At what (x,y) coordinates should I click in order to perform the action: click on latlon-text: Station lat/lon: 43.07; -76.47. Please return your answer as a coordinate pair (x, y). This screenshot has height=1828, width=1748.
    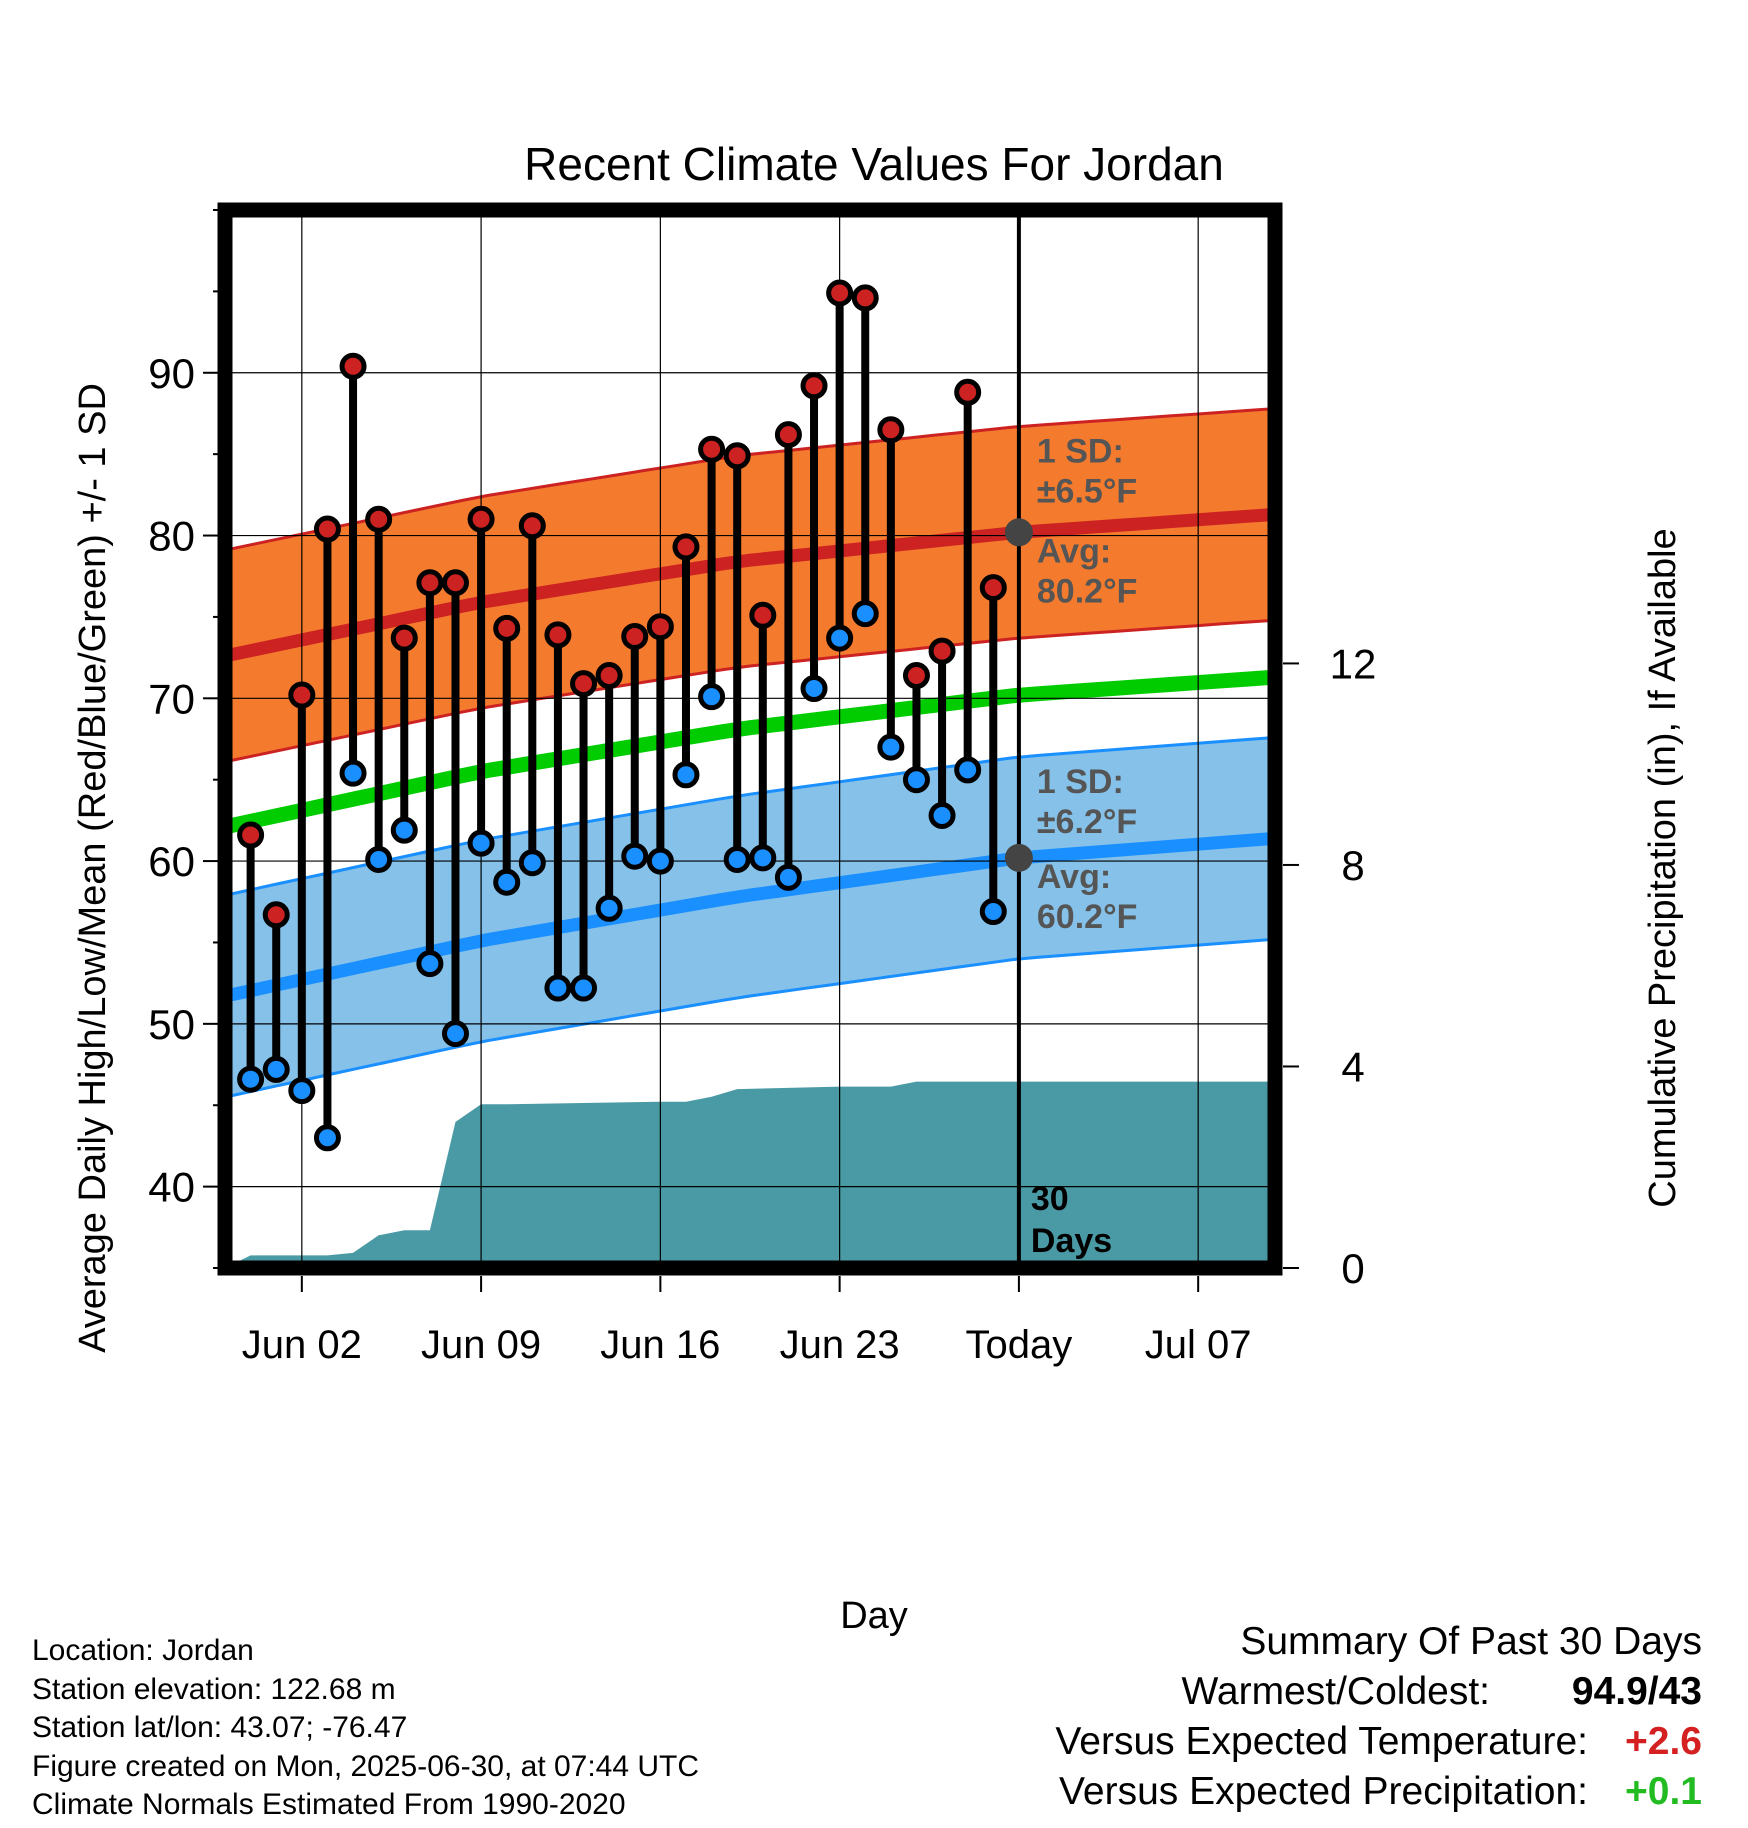
    Looking at the image, I should click on (220, 1727).